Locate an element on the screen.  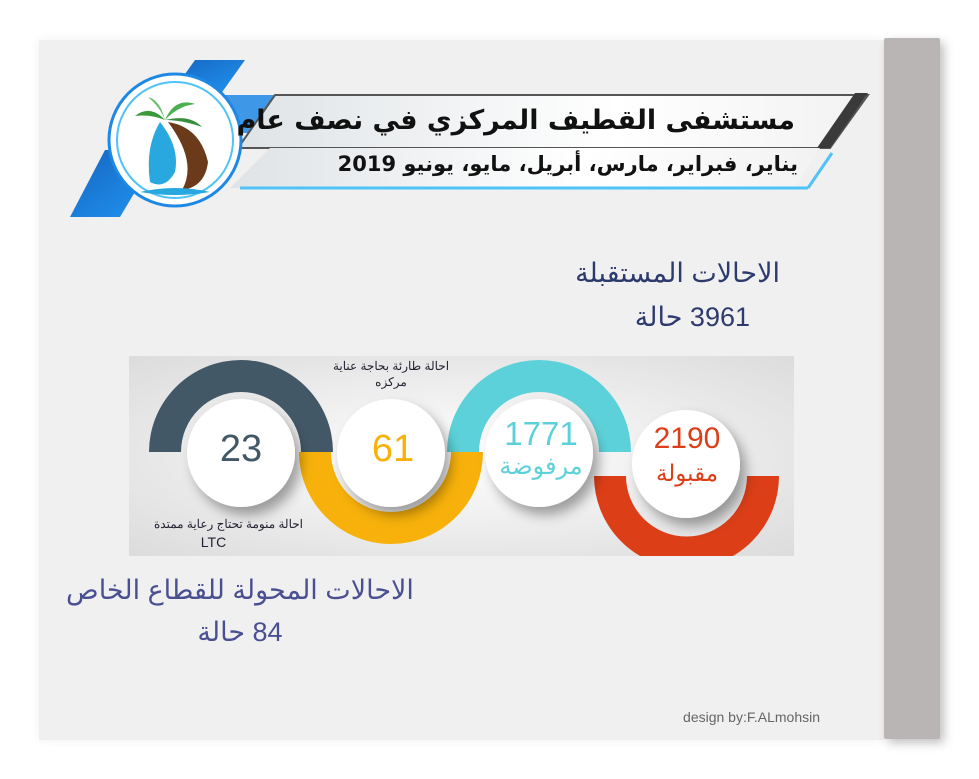
circle-accepted is located at coordinates (686, 464).